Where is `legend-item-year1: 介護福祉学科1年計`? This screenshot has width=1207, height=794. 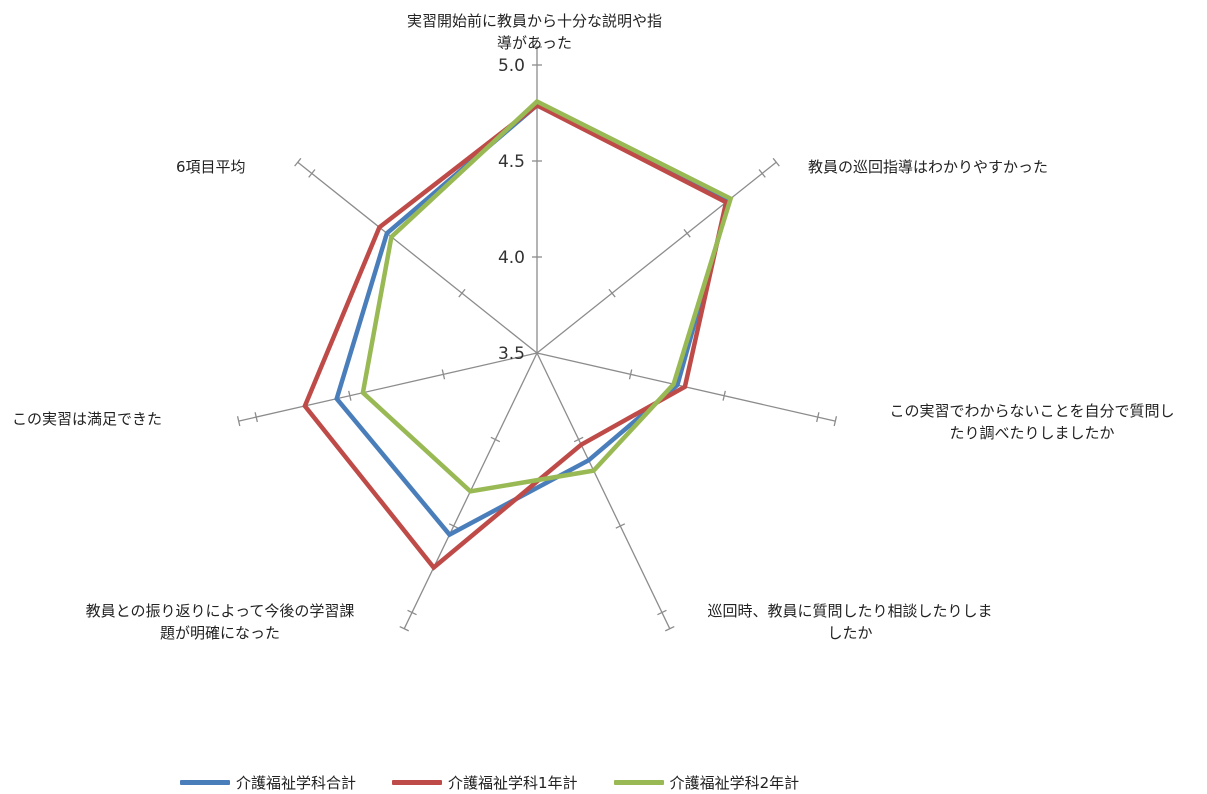 legend-item-year1: 介護福祉学科1年計 is located at coordinates (485, 782).